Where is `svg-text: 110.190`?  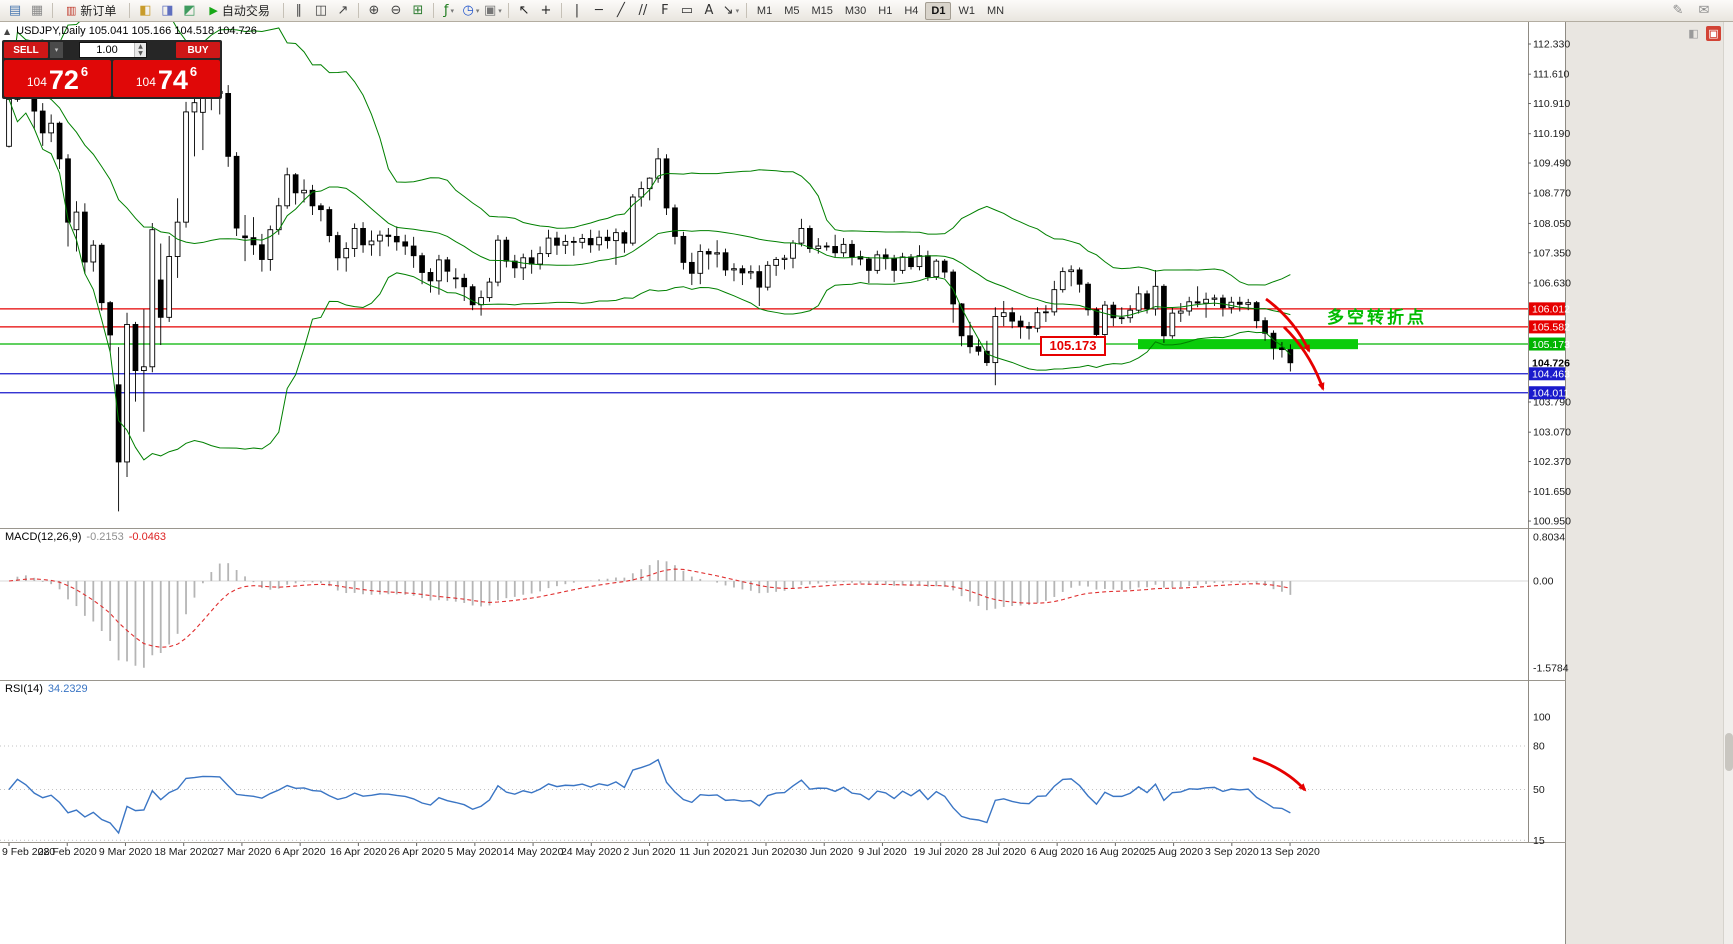
svg-text: 110.190 is located at coordinates (1551, 134).